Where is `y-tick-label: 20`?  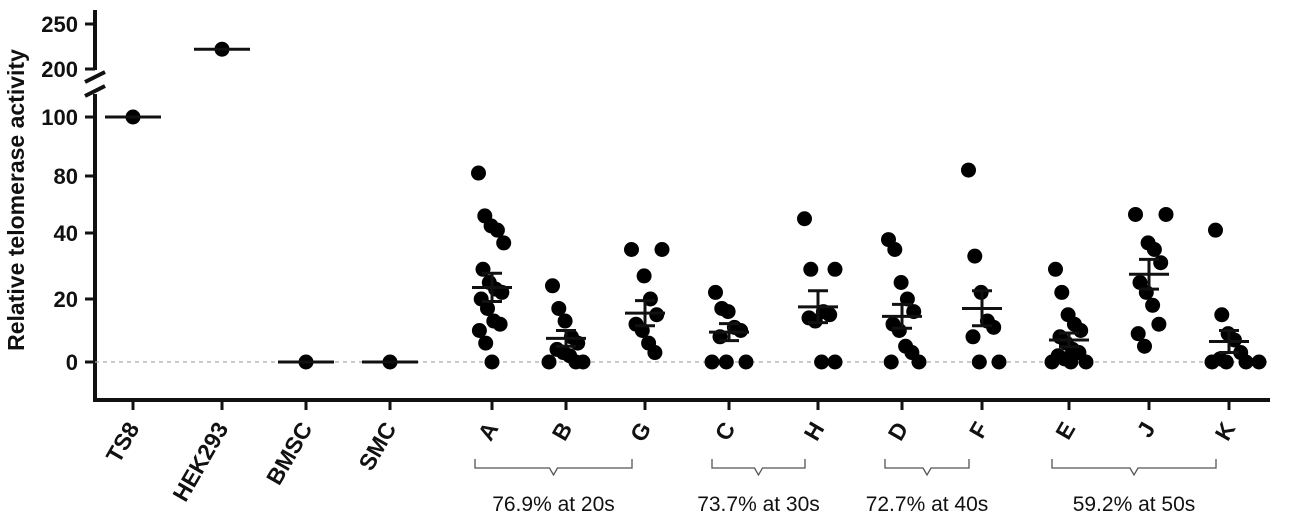 y-tick-label: 20 is located at coordinates (66, 299).